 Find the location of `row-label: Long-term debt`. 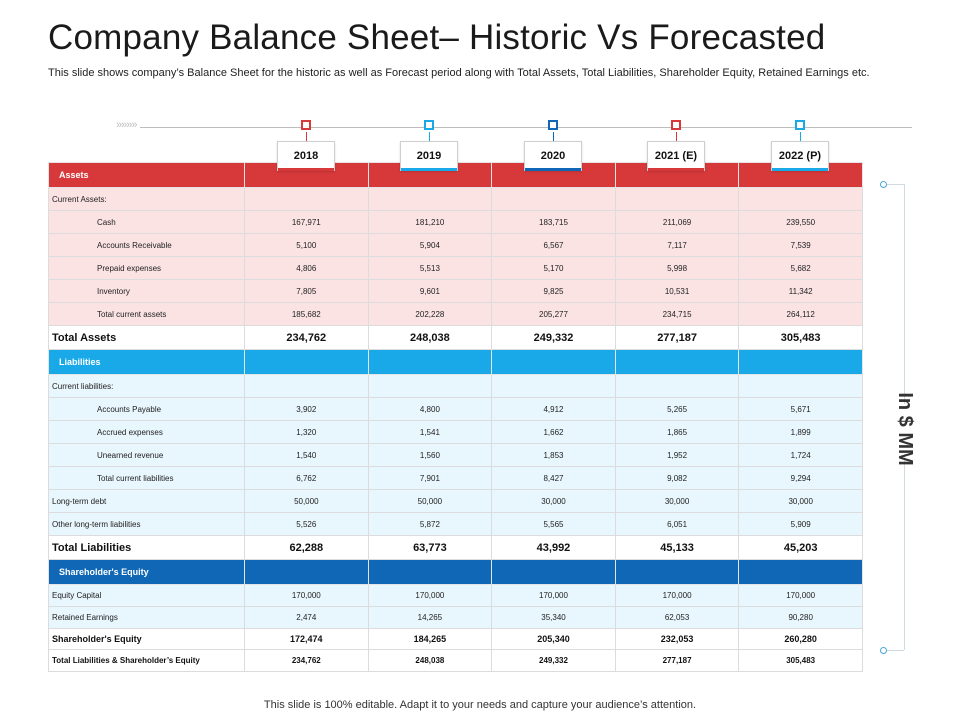

row-label: Long-term debt is located at coordinates (146, 501).